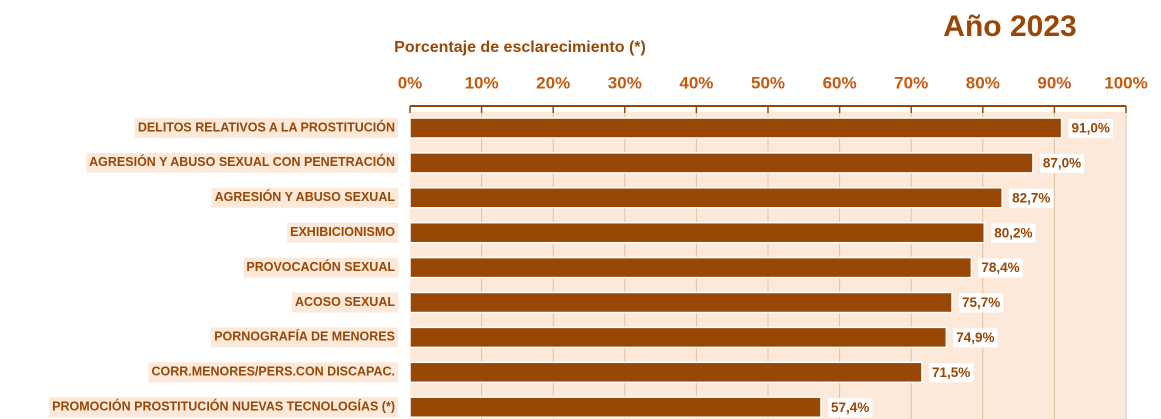 The height and width of the screenshot is (419, 1161). I want to click on x-tick-label: 90%, so click(1054, 82).